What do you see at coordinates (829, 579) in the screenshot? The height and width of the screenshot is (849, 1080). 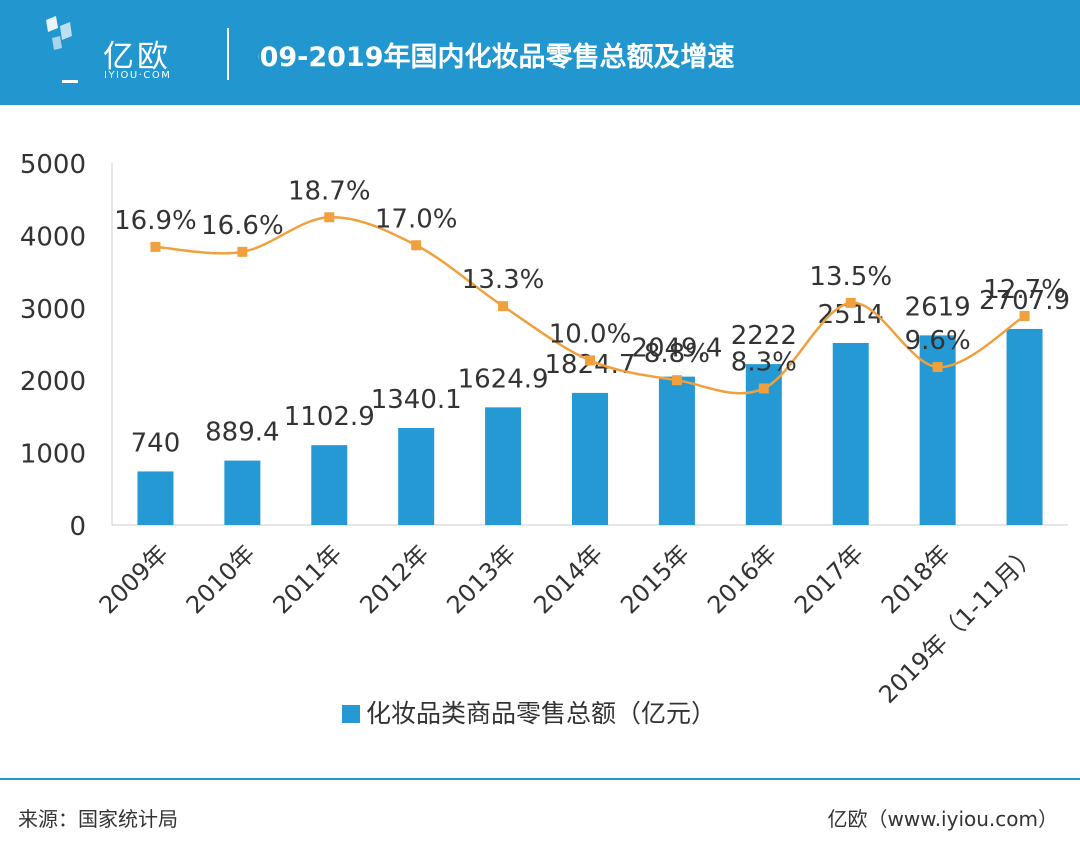 I see `x-tick-label: 2017年` at bounding box center [829, 579].